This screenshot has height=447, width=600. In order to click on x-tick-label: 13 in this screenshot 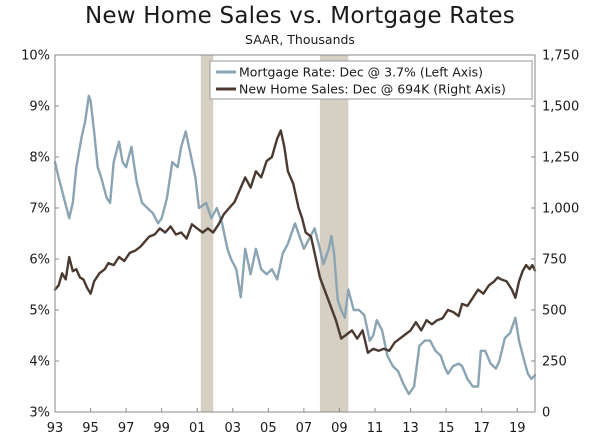, I will do `click(410, 428)`.